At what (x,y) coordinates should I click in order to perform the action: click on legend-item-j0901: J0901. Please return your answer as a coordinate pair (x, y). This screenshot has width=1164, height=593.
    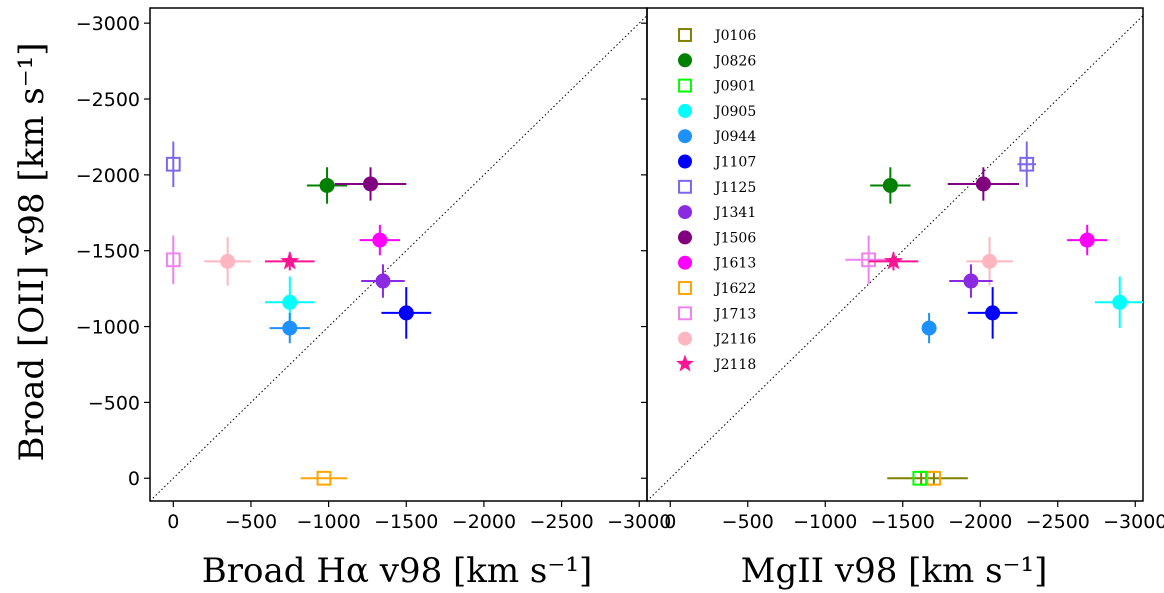
    Looking at the image, I should click on (717, 86).